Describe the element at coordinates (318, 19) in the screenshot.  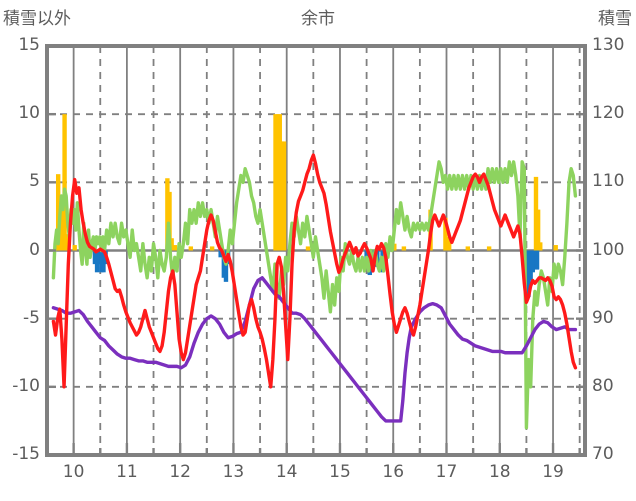
I see `chart-title: 余市` at that location.